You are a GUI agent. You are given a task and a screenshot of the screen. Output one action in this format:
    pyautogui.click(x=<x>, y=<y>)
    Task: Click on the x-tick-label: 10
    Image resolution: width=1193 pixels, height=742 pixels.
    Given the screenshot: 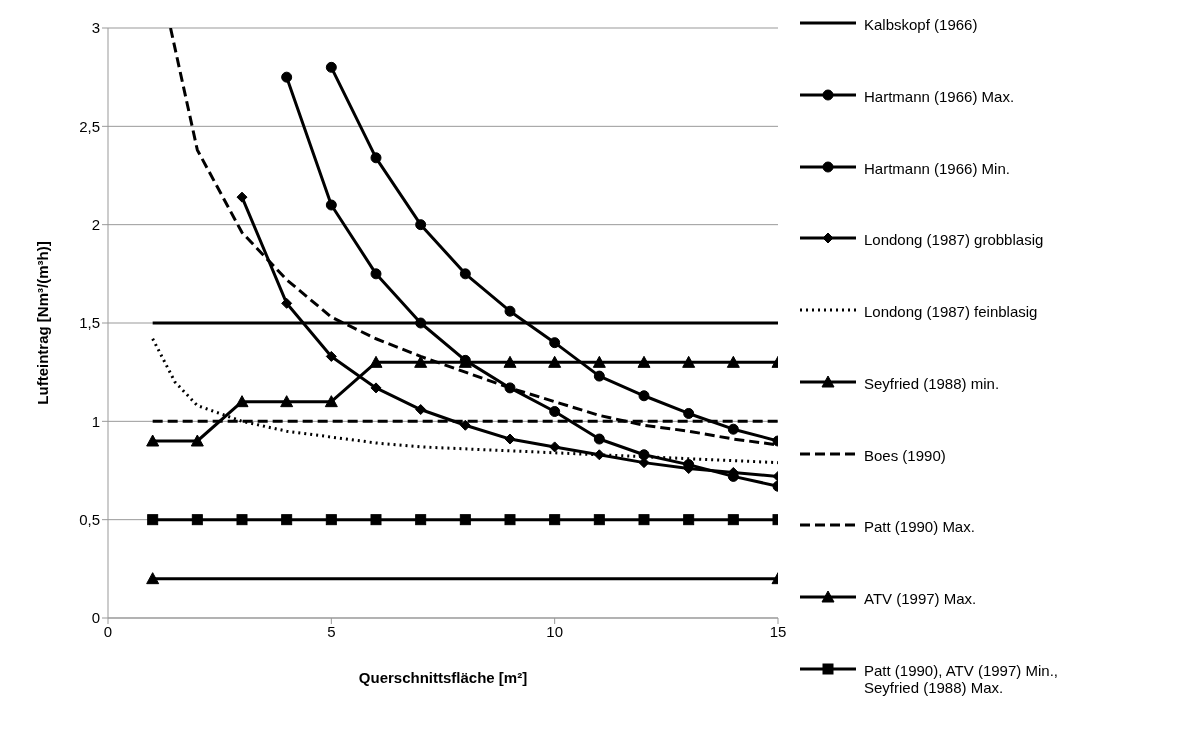 What is the action you would take?
    pyautogui.click(x=555, y=631)
    